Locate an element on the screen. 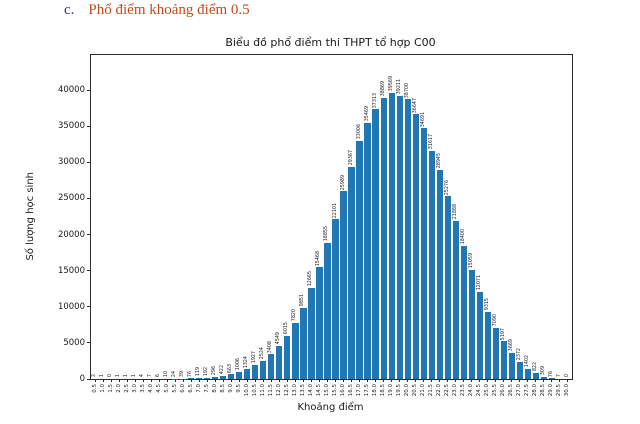 The width and height of the screenshot is (640, 424). y-tick-label: 20000 is located at coordinates (71, 234).